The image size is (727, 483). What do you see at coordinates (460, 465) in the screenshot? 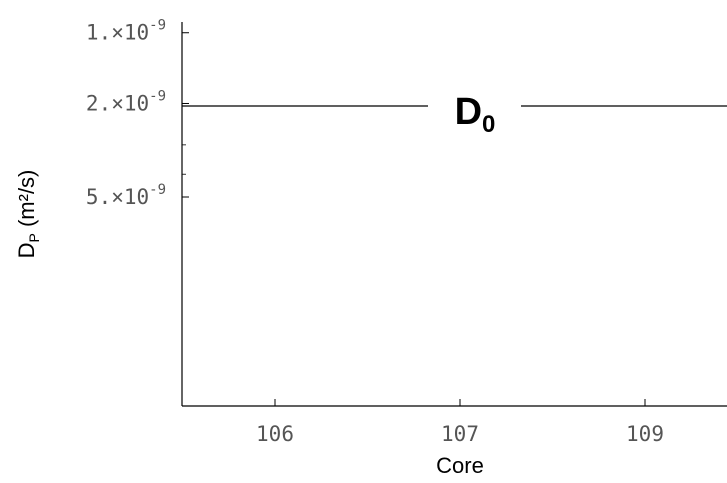
I see `x-axis-label: Core` at bounding box center [460, 465].